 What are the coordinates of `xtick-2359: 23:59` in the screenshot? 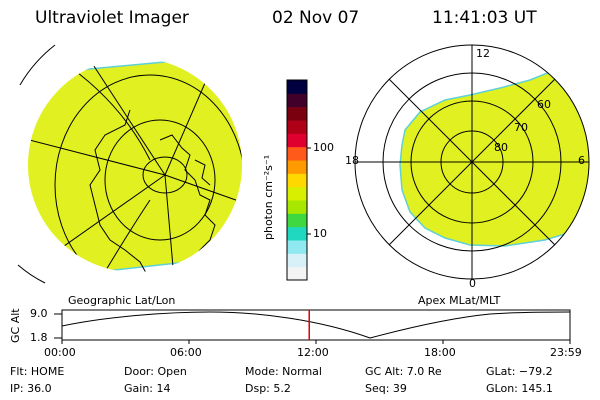 It's located at (566, 352).